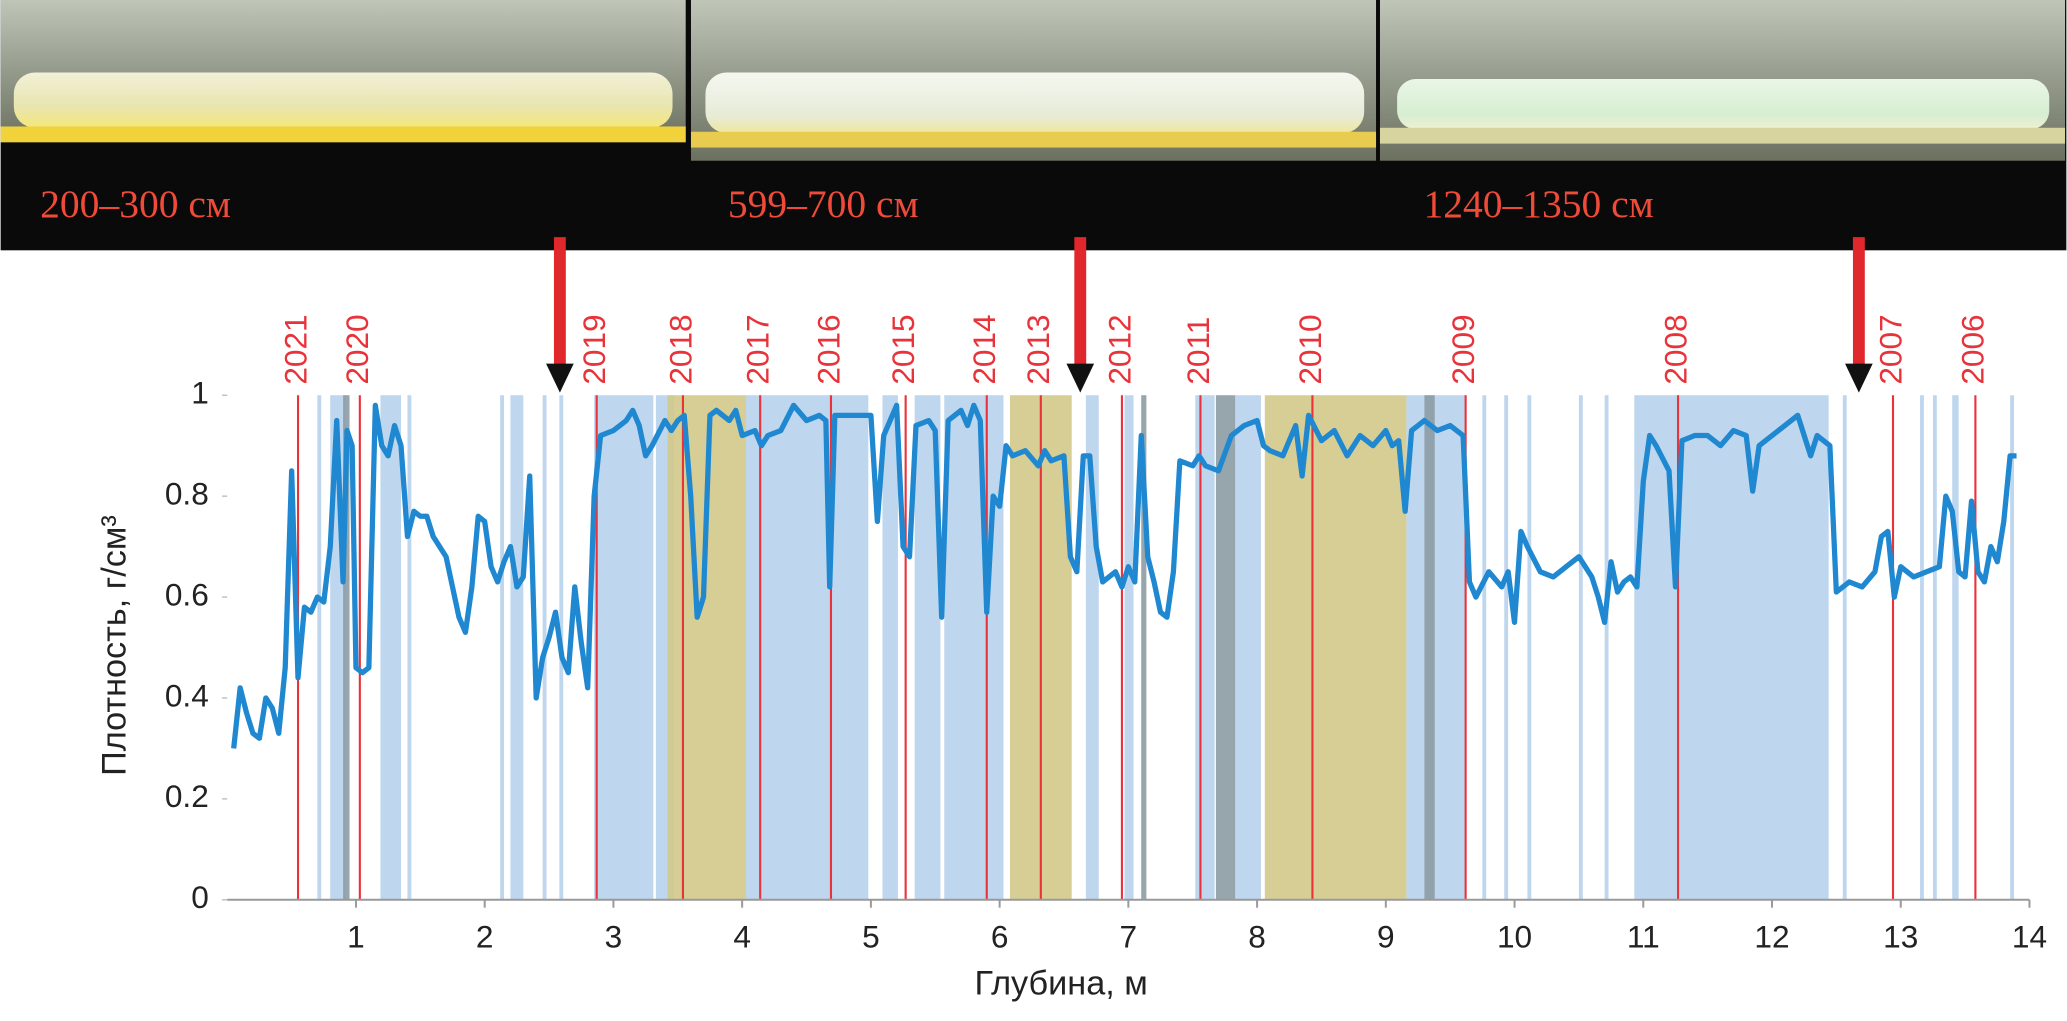 The height and width of the screenshot is (1021, 2067). What do you see at coordinates (357, 349) in the screenshot?
I see `year-label: 2020` at bounding box center [357, 349].